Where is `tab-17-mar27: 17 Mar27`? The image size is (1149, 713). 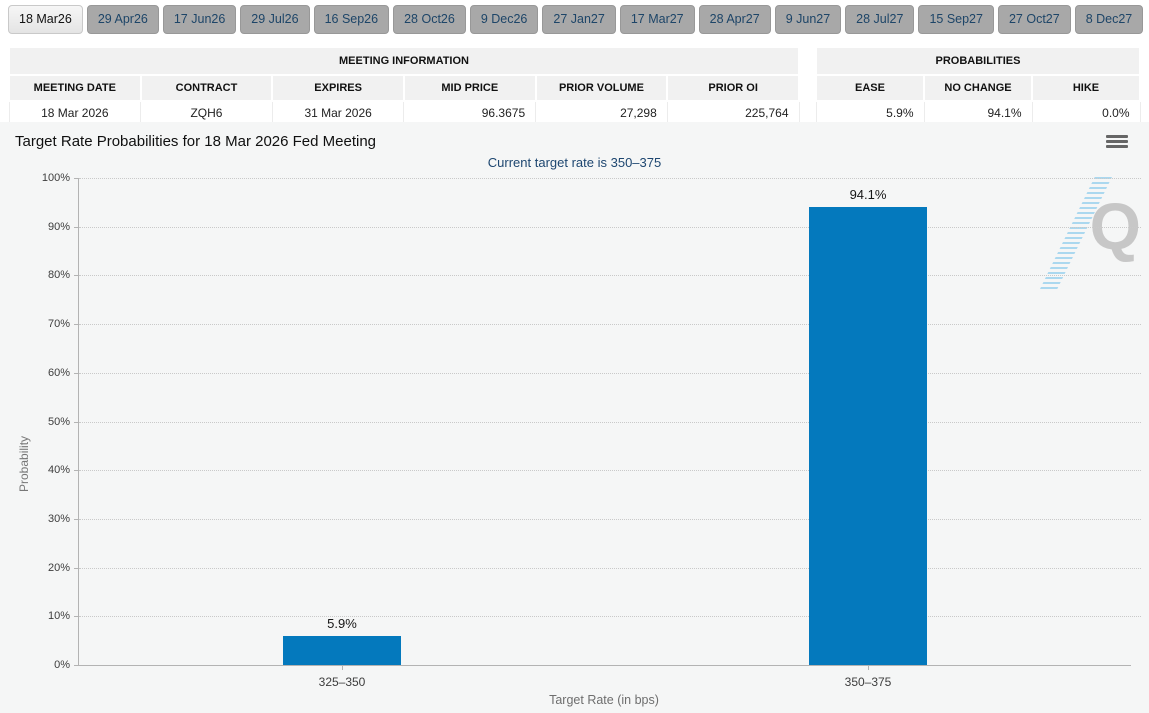
tab-17-mar27: 17 Mar27 is located at coordinates (657, 19).